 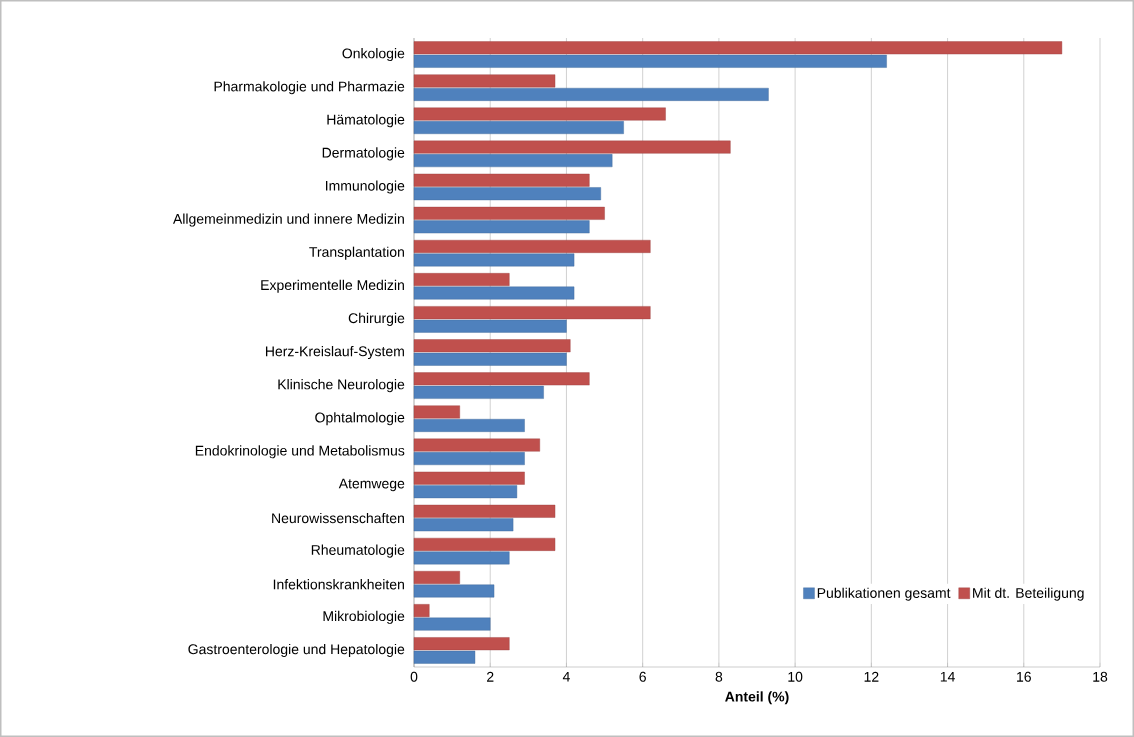 I want to click on x-tick-label: 4, so click(x=566, y=676).